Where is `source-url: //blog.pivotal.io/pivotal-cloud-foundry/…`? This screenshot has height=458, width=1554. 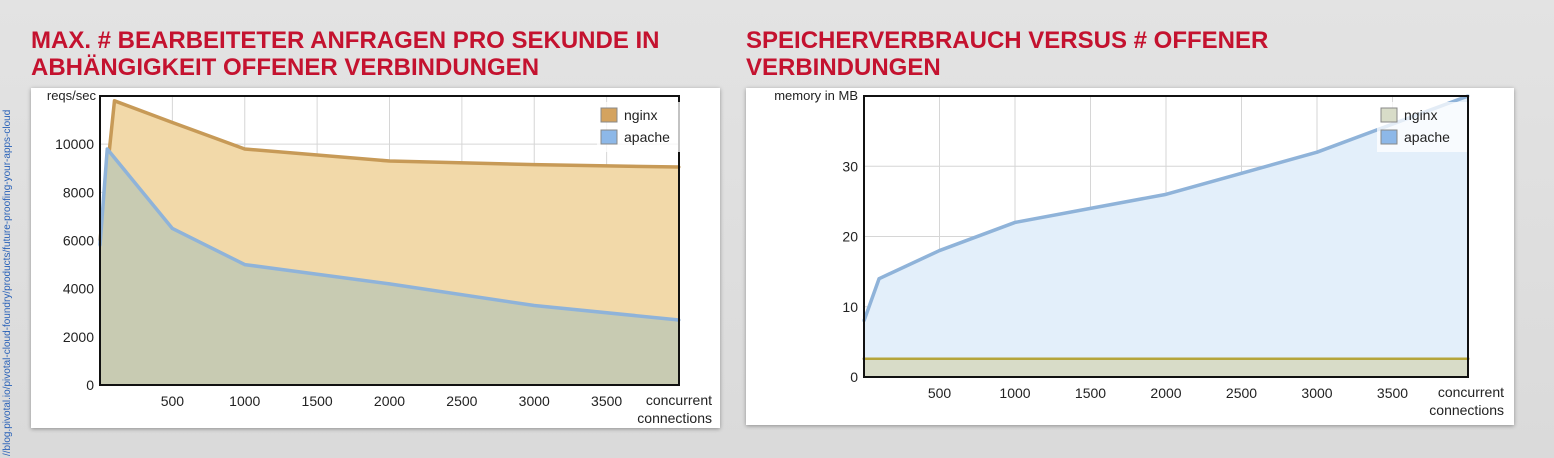
source-url: //blog.pivotal.io/pivotal-cloud-foundry/… is located at coordinates (7, 282).